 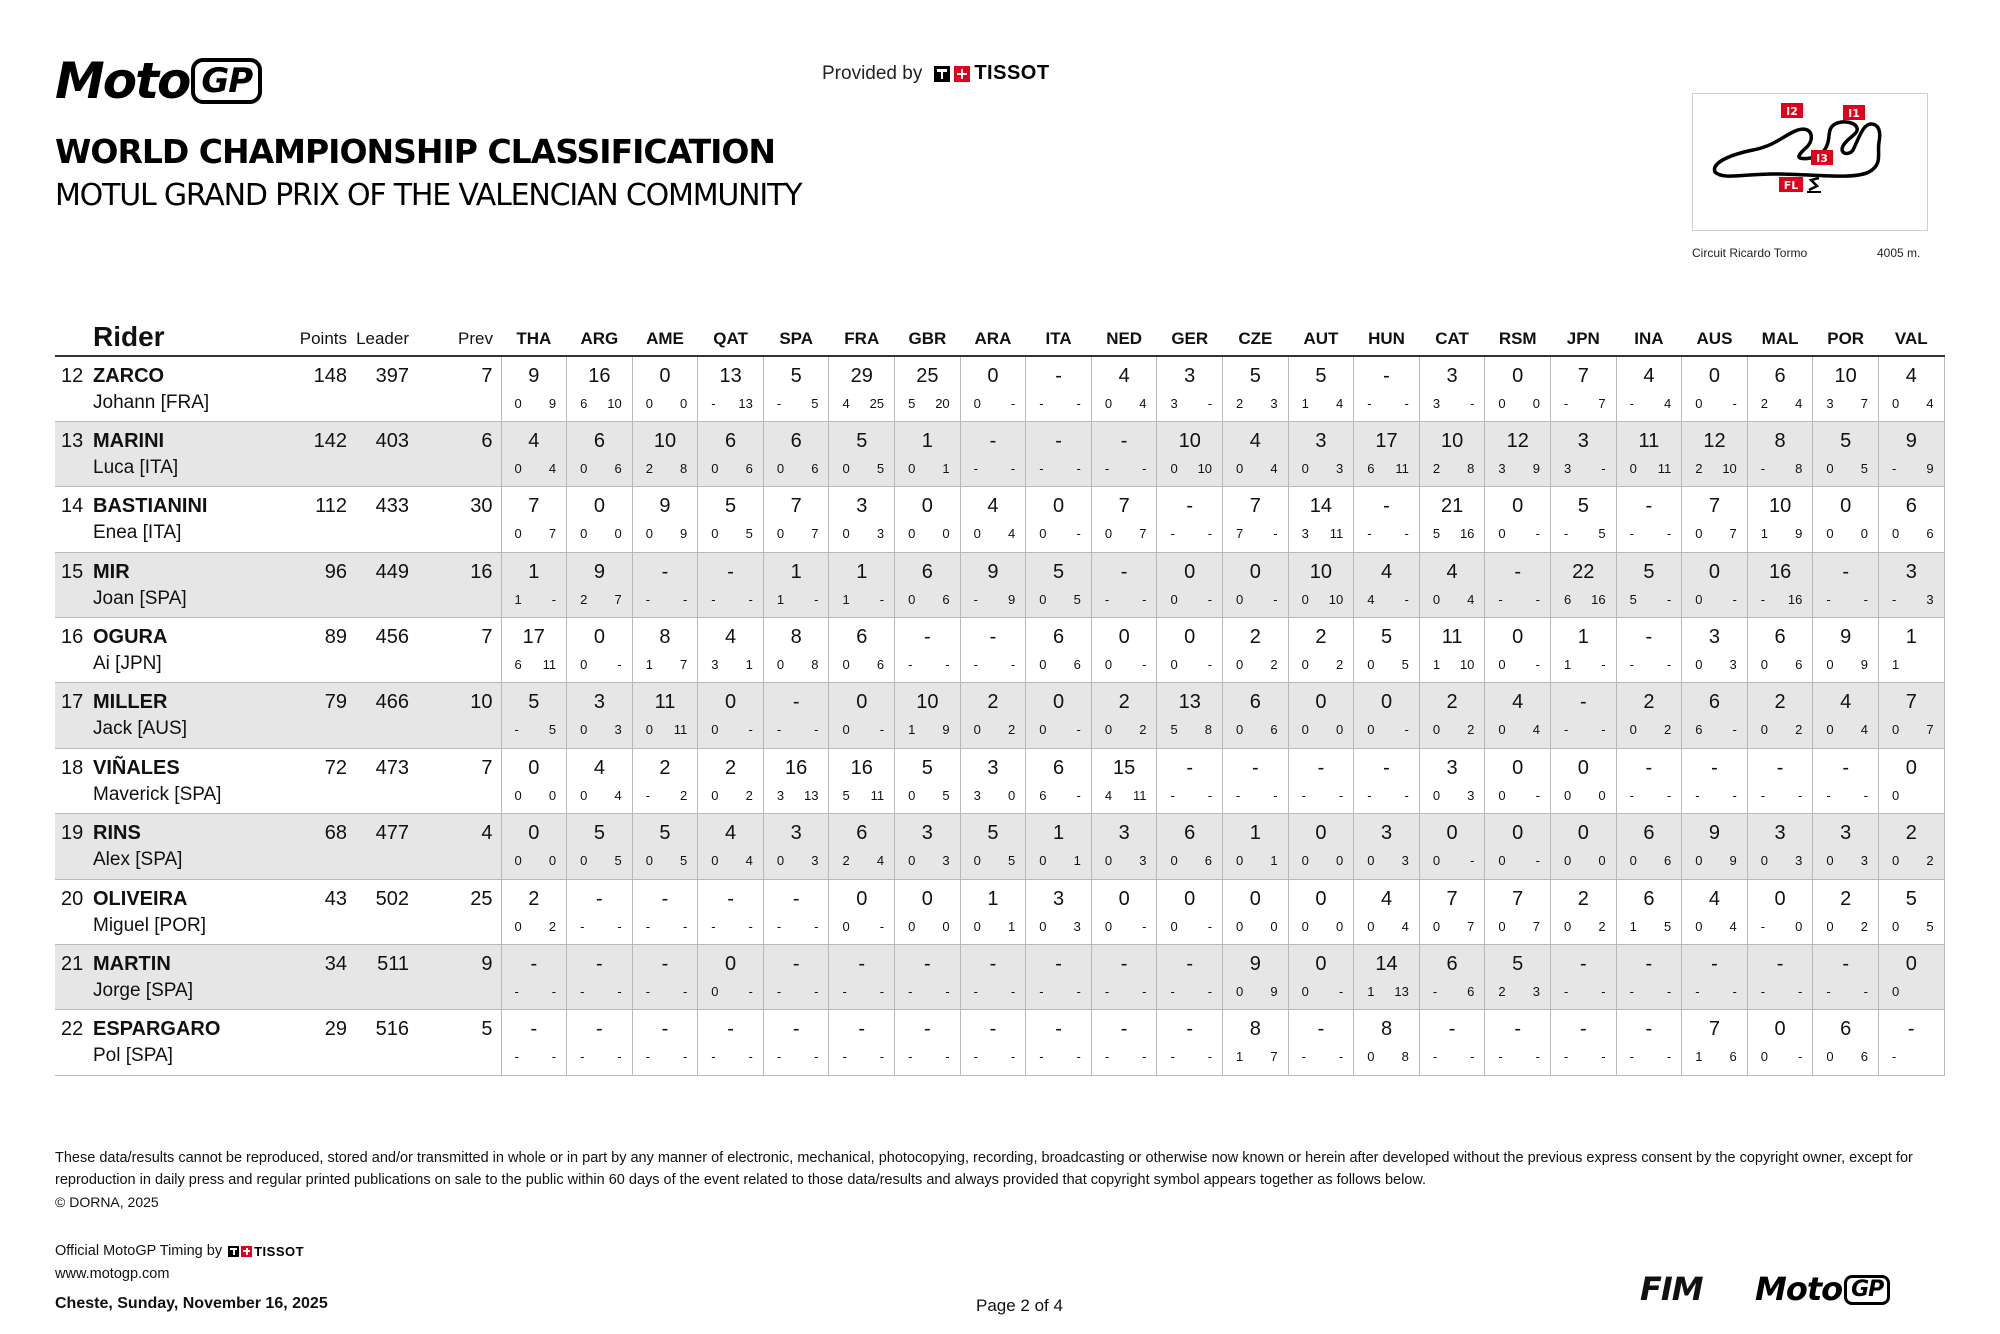 What do you see at coordinates (1058, 338) in the screenshot?
I see `gp-header-ita: ITA` at bounding box center [1058, 338].